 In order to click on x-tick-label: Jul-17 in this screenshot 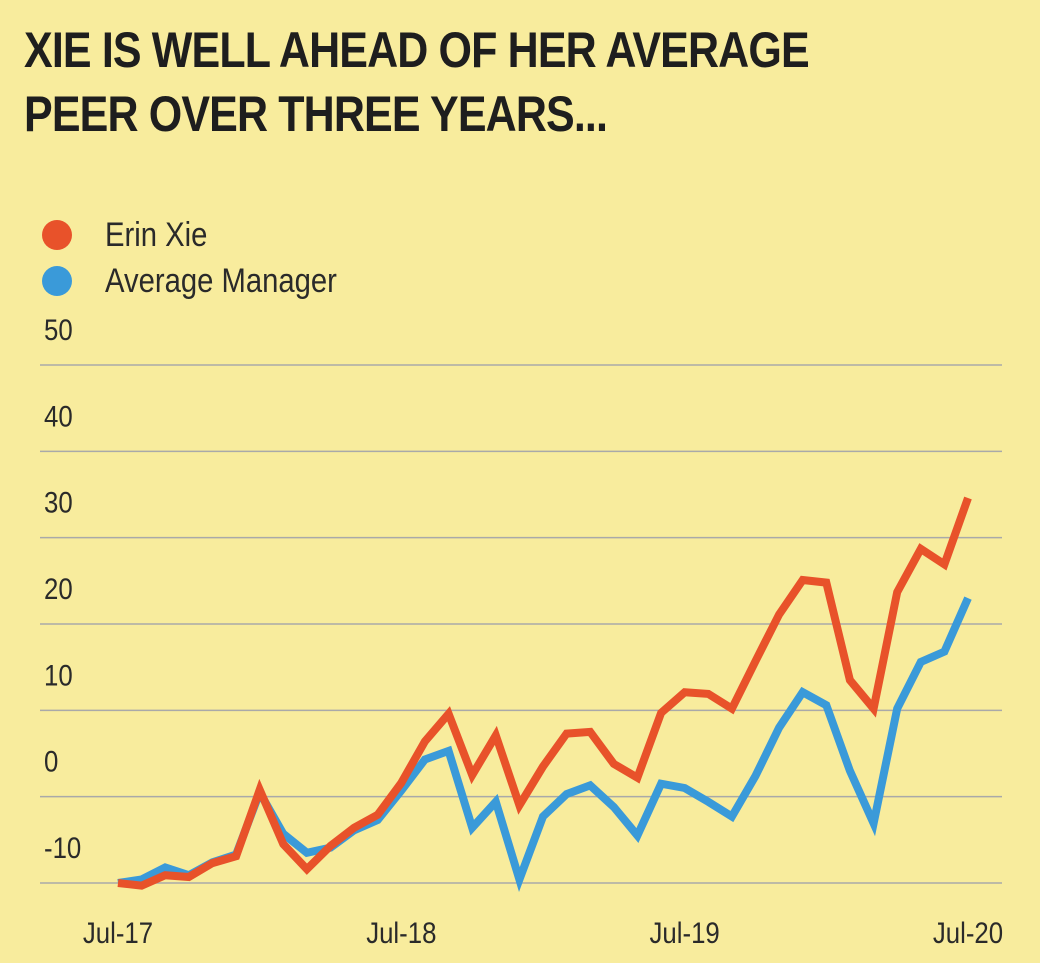, I will do `click(118, 932)`.